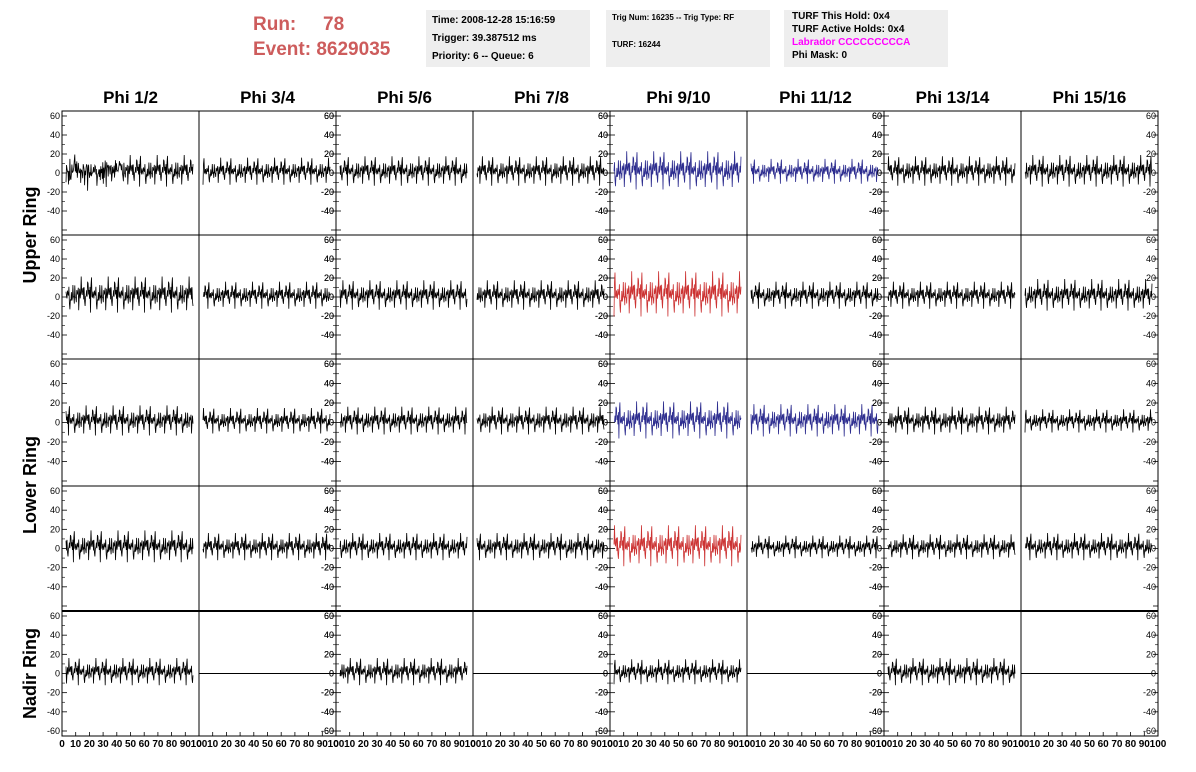 The height and width of the screenshot is (772, 1196). Describe the element at coordinates (267, 97) in the screenshot. I see `column-header: Phi 3/4` at that location.